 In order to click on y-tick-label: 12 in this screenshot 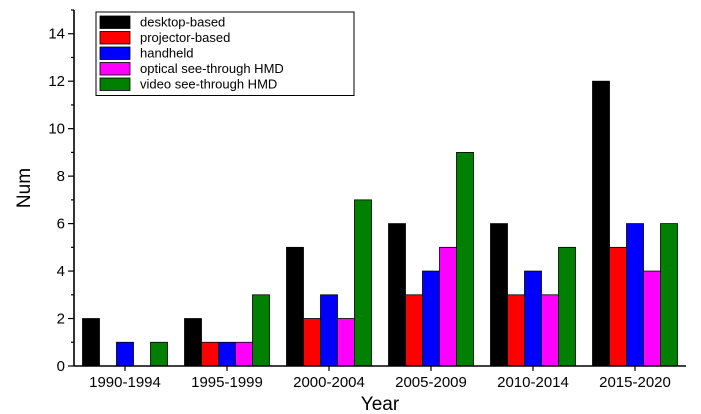, I will do `click(56, 81)`.